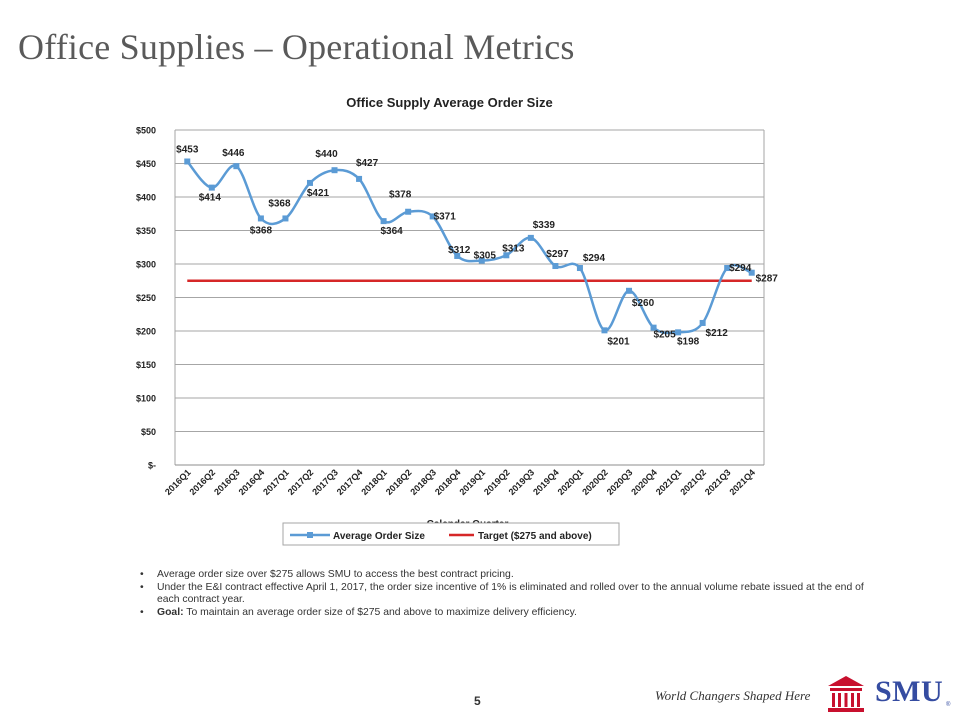  Describe the element at coordinates (643, 303) in the screenshot. I see `data-label: $260` at that location.